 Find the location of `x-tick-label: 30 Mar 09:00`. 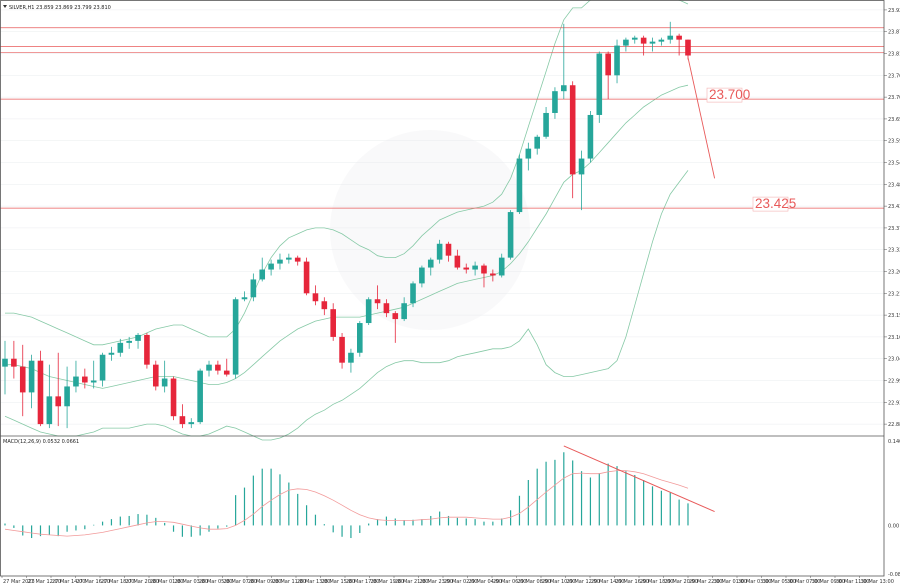

x-tick-label: 30 Mar 09:00 is located at coordinates (828, 582).